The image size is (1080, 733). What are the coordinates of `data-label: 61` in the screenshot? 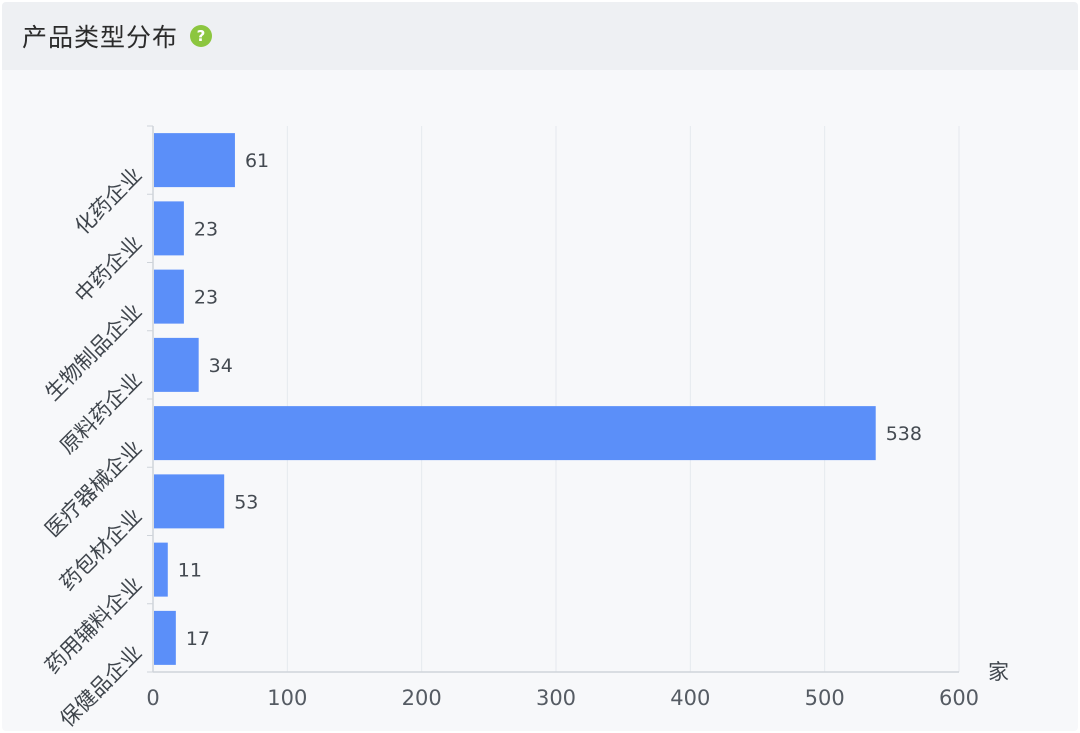 It's located at (257, 161).